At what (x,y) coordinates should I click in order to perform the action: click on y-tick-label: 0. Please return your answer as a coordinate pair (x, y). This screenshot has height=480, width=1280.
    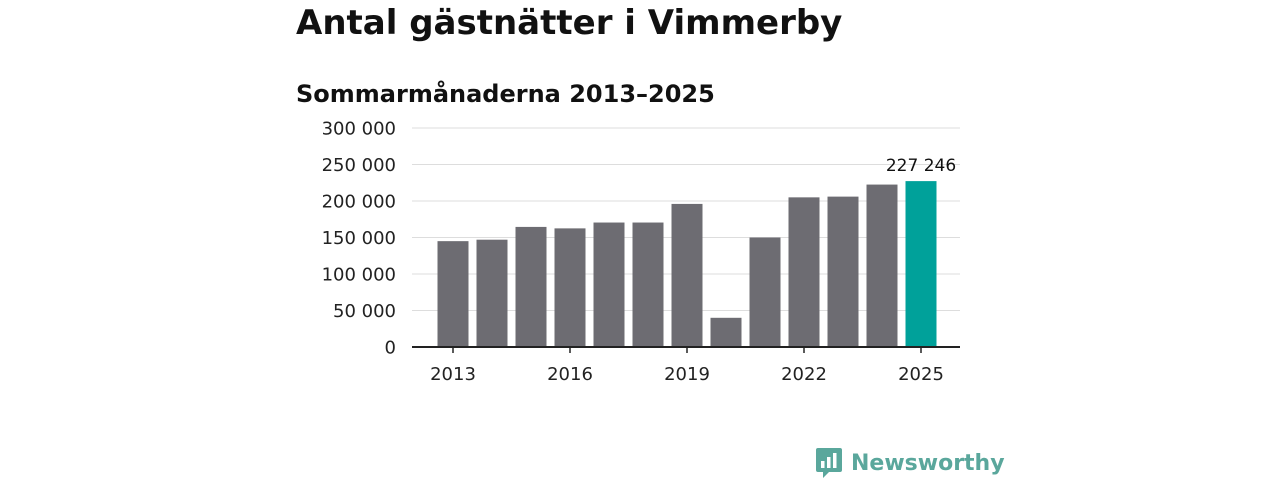
    Looking at the image, I should click on (390, 348).